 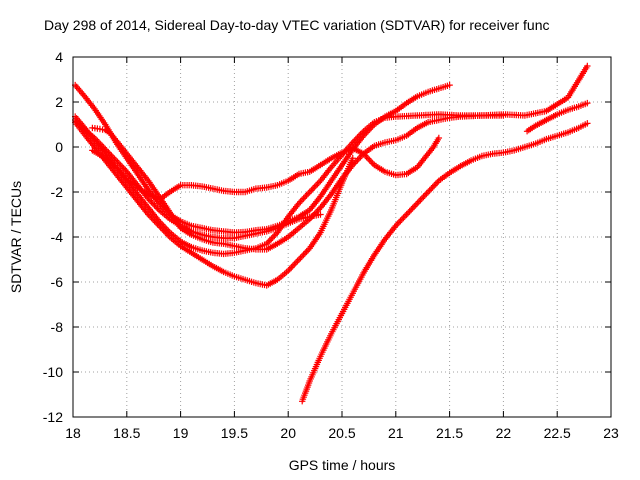 What do you see at coordinates (59, 102) in the screenshot?
I see `y-tick-label: 2` at bounding box center [59, 102].